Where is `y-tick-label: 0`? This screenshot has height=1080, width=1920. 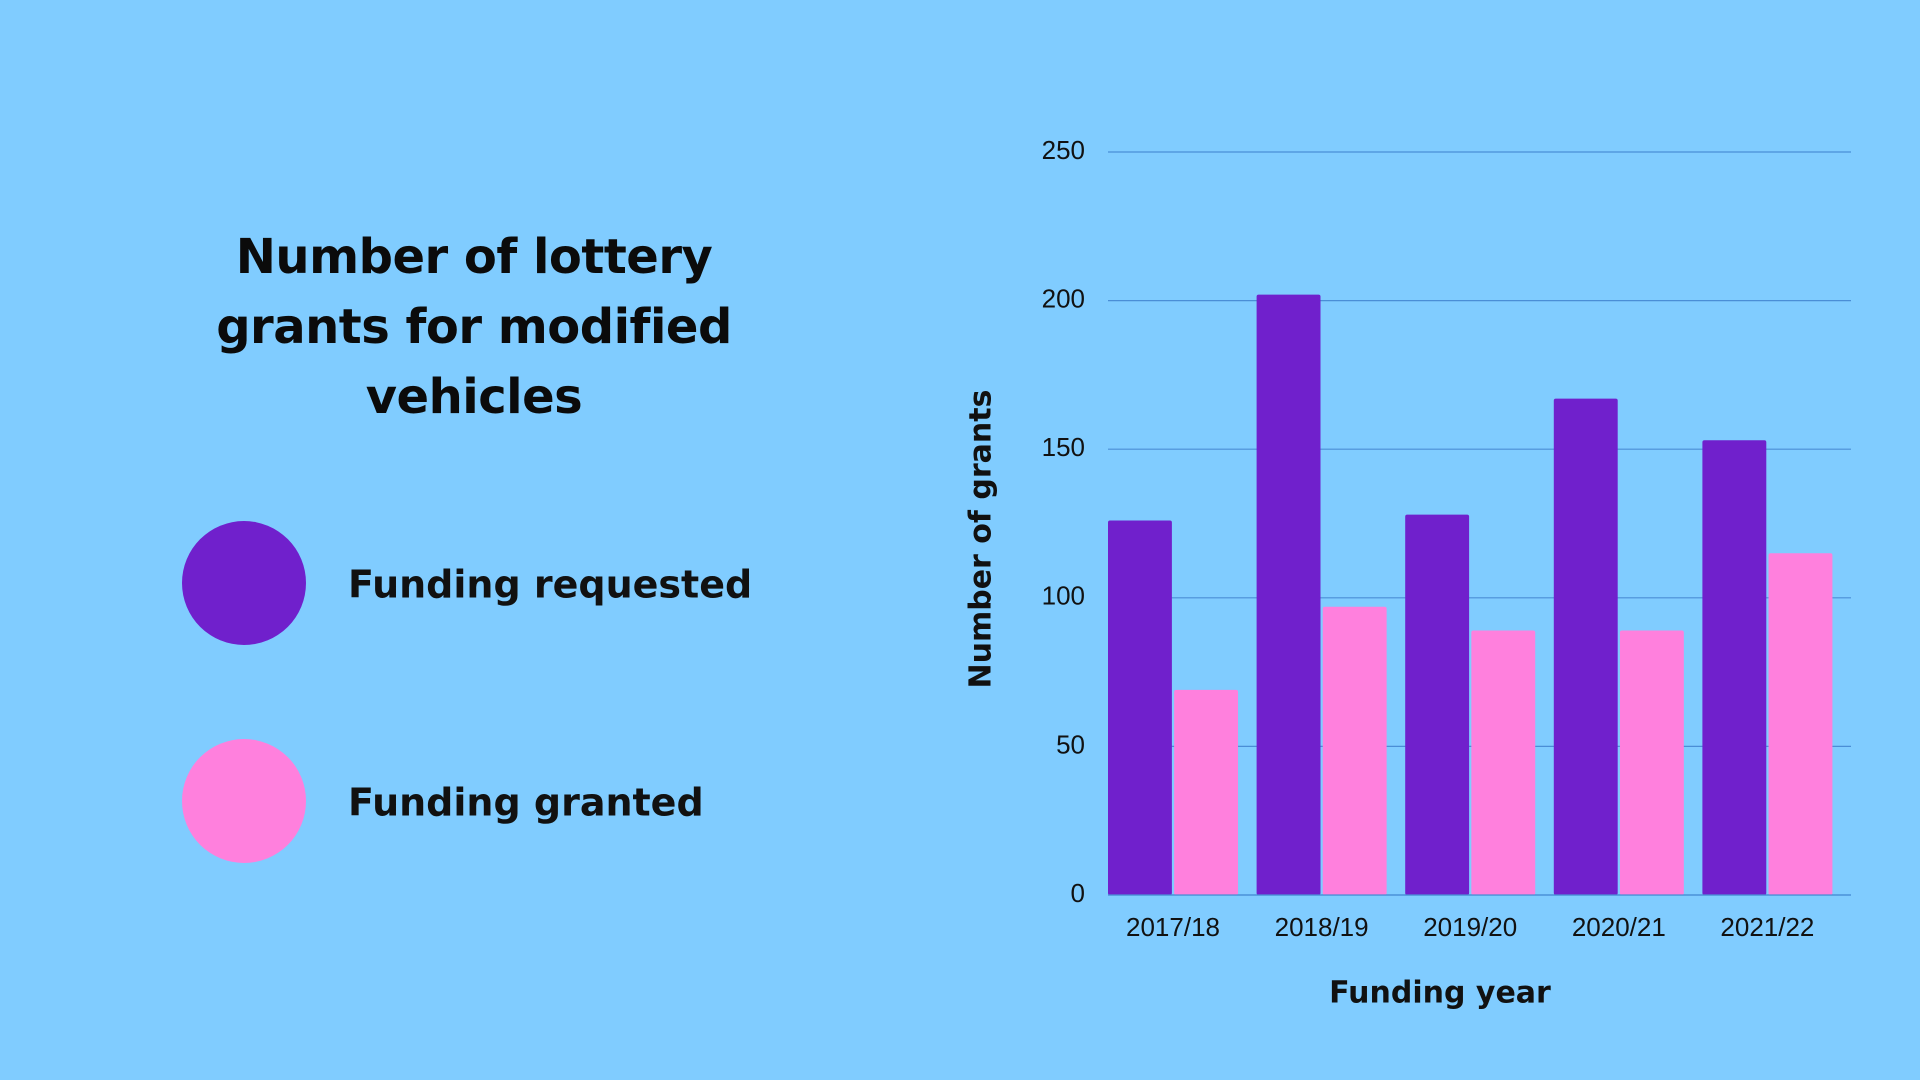 y-tick-label: 0 is located at coordinates (1078, 893).